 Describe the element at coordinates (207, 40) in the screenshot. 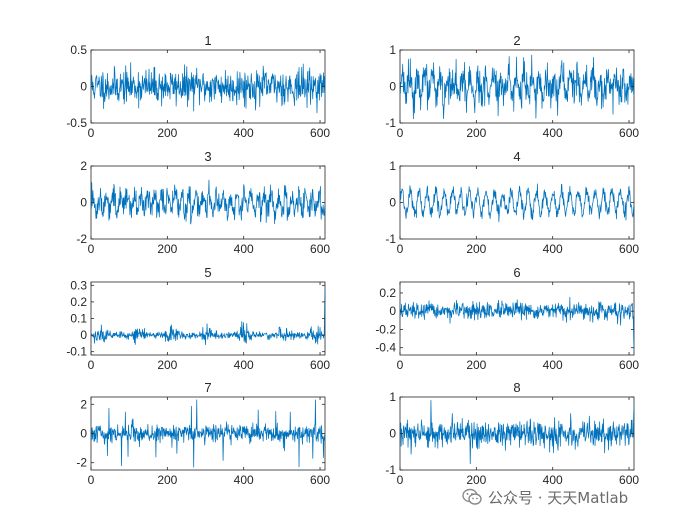

I see `subplot-title: 1` at that location.